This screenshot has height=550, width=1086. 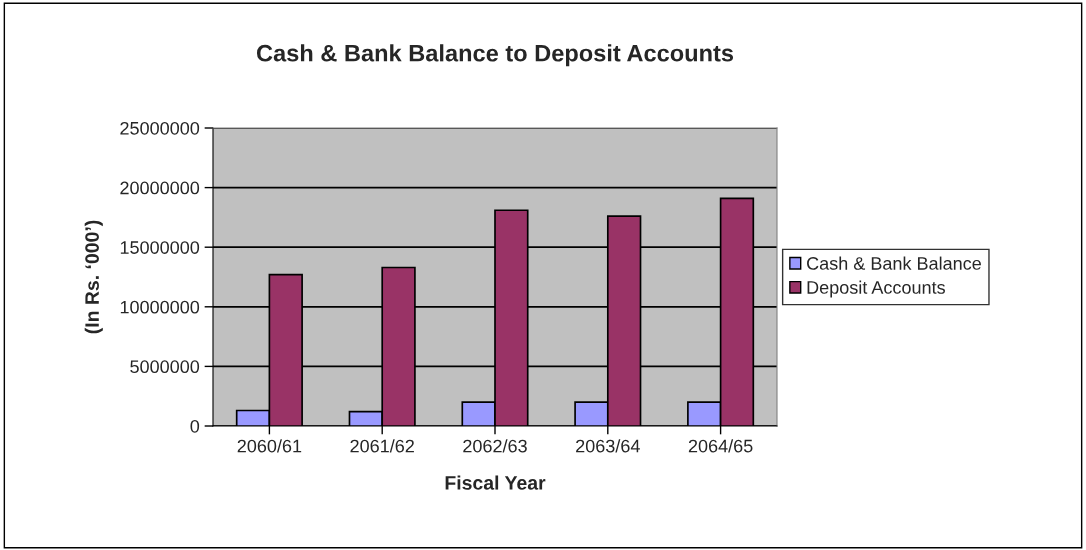 I want to click on legend-label: Cash & Bank Balance, so click(x=894, y=263).